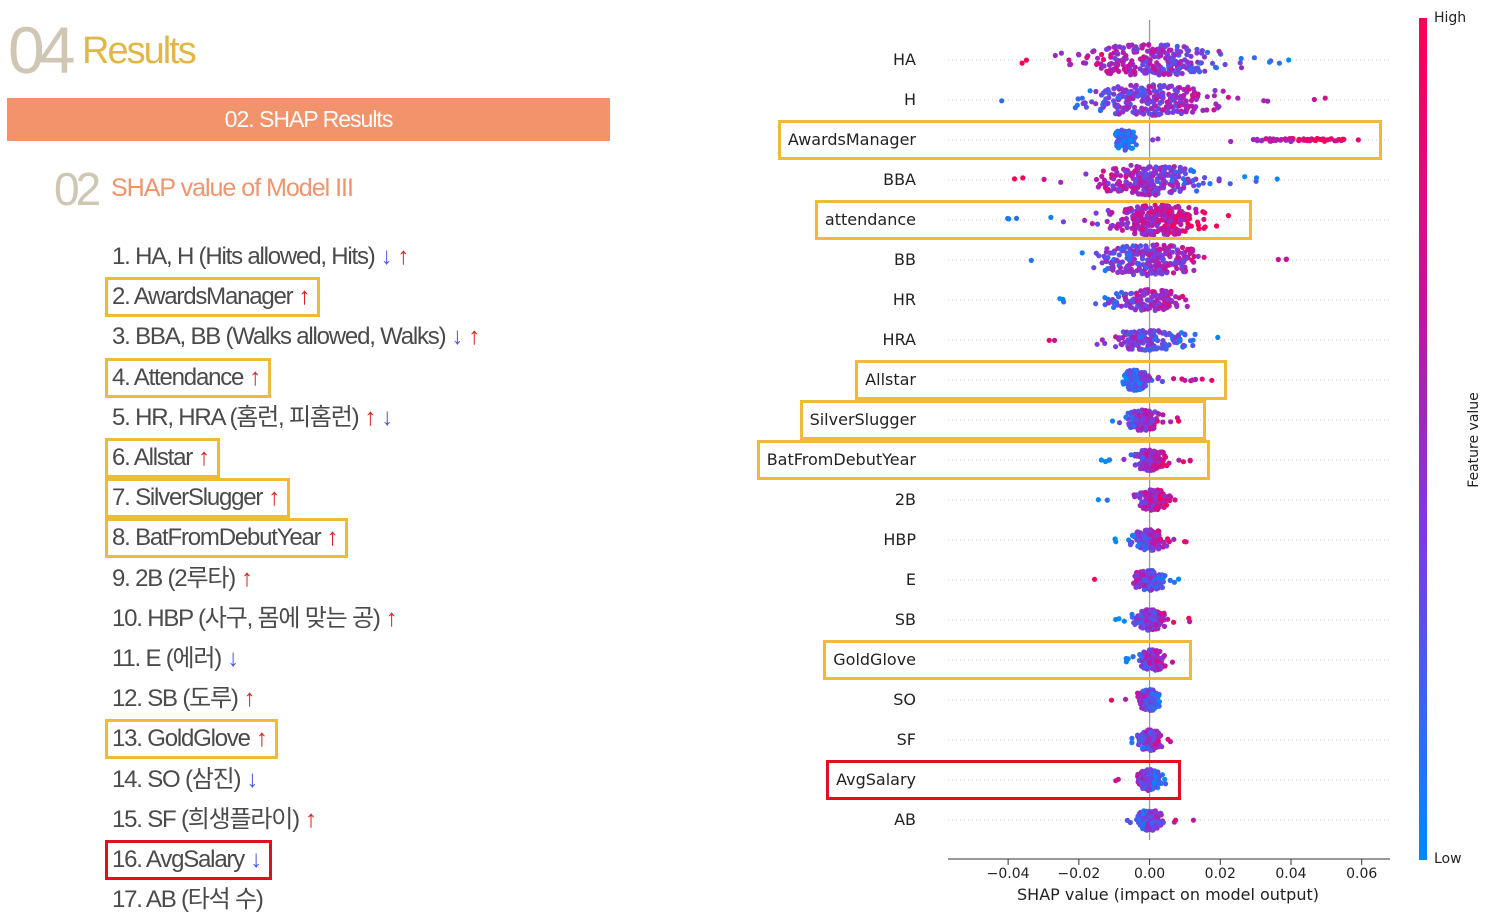 Image resolution: width=1488 pixels, height=917 pixels. I want to click on ranking-item-text: 15. SF (희생플라이), so click(206, 819).